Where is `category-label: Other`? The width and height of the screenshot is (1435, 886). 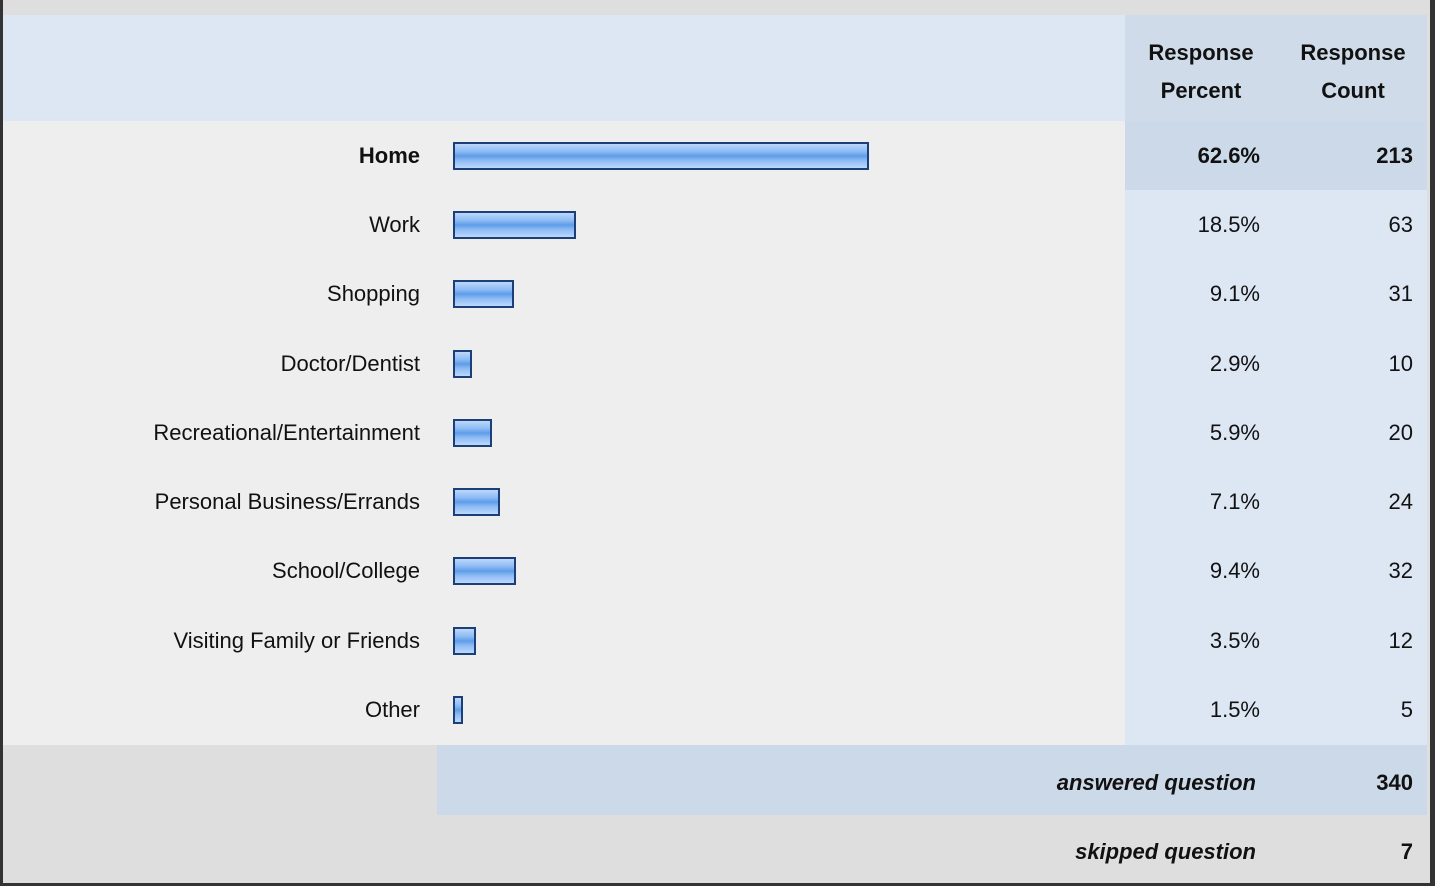 category-label: Other is located at coordinates (392, 710).